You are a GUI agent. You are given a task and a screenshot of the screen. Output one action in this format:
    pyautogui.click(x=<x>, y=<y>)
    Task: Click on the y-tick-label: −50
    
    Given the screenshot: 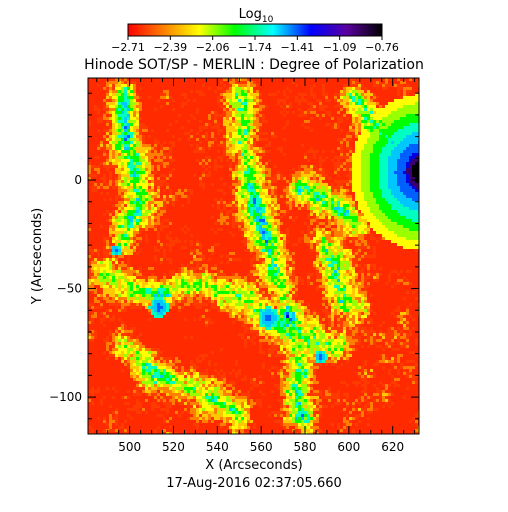 What is the action you would take?
    pyautogui.click(x=69, y=289)
    